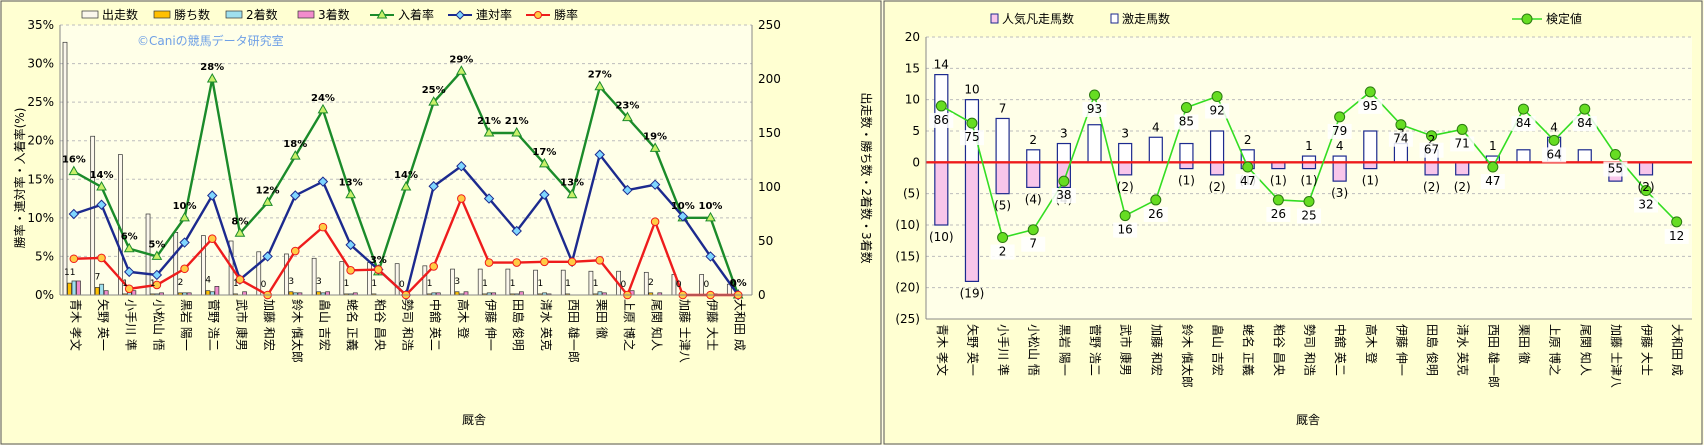 The image size is (1704, 445). What do you see at coordinates (912, 68) in the screenshot?
I see `right-y-tick-label: 15` at bounding box center [912, 68].